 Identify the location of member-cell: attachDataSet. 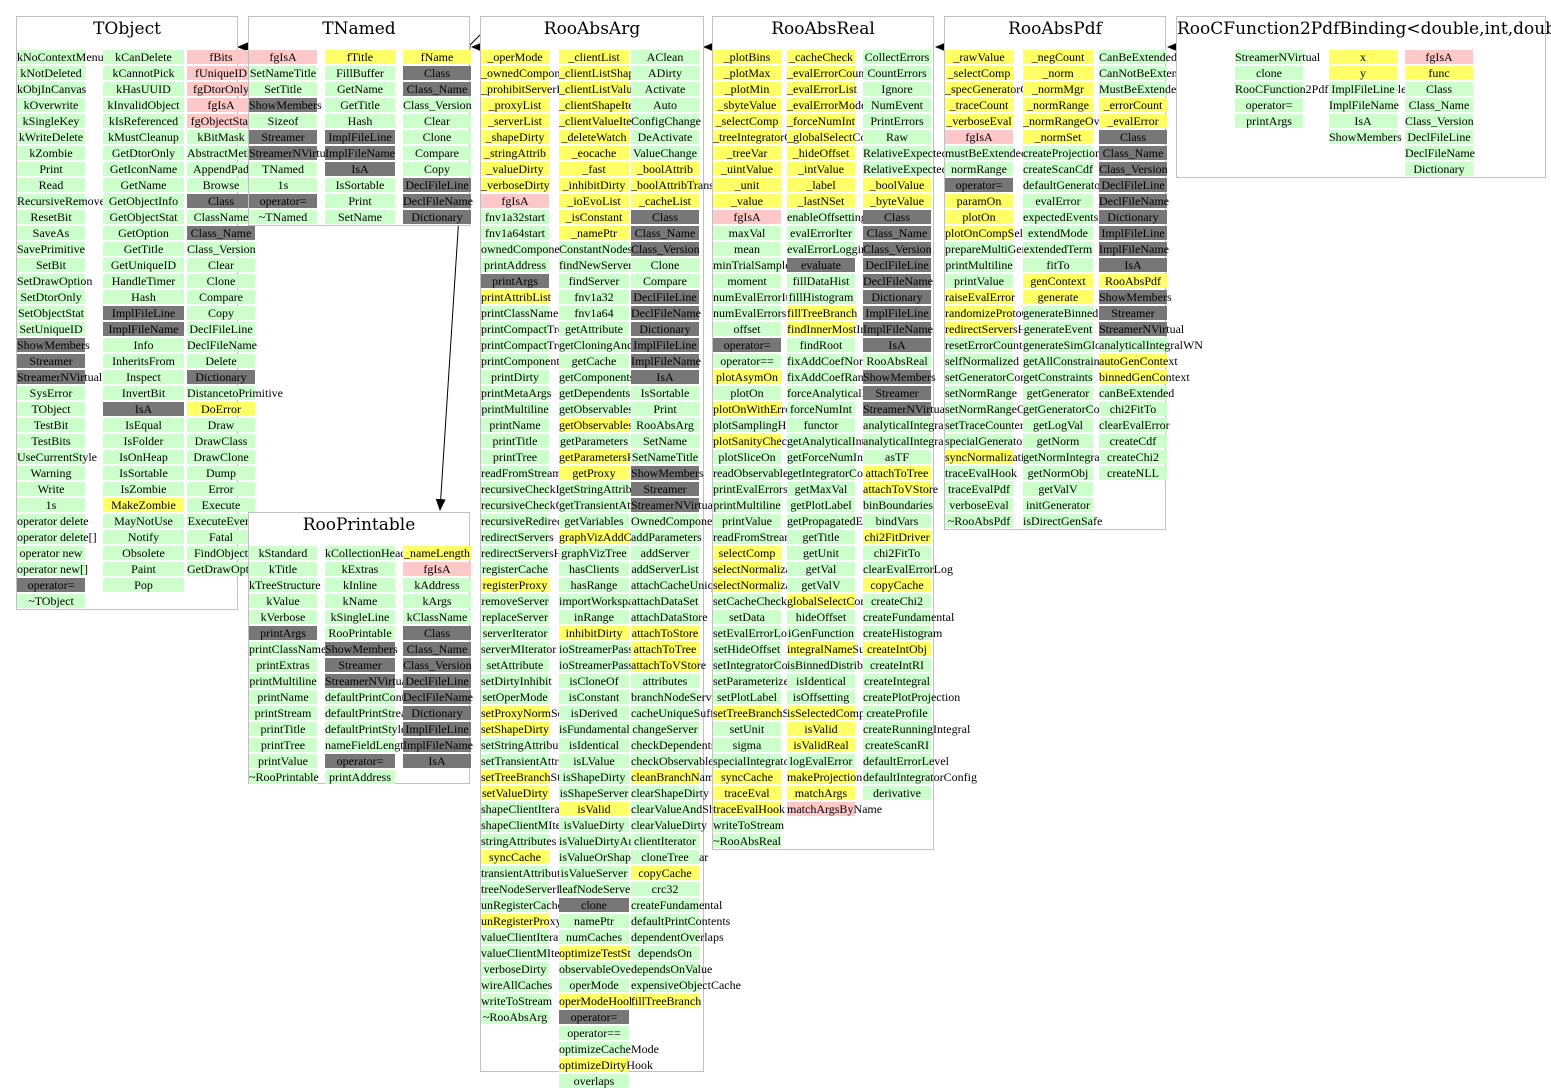
(665, 601).